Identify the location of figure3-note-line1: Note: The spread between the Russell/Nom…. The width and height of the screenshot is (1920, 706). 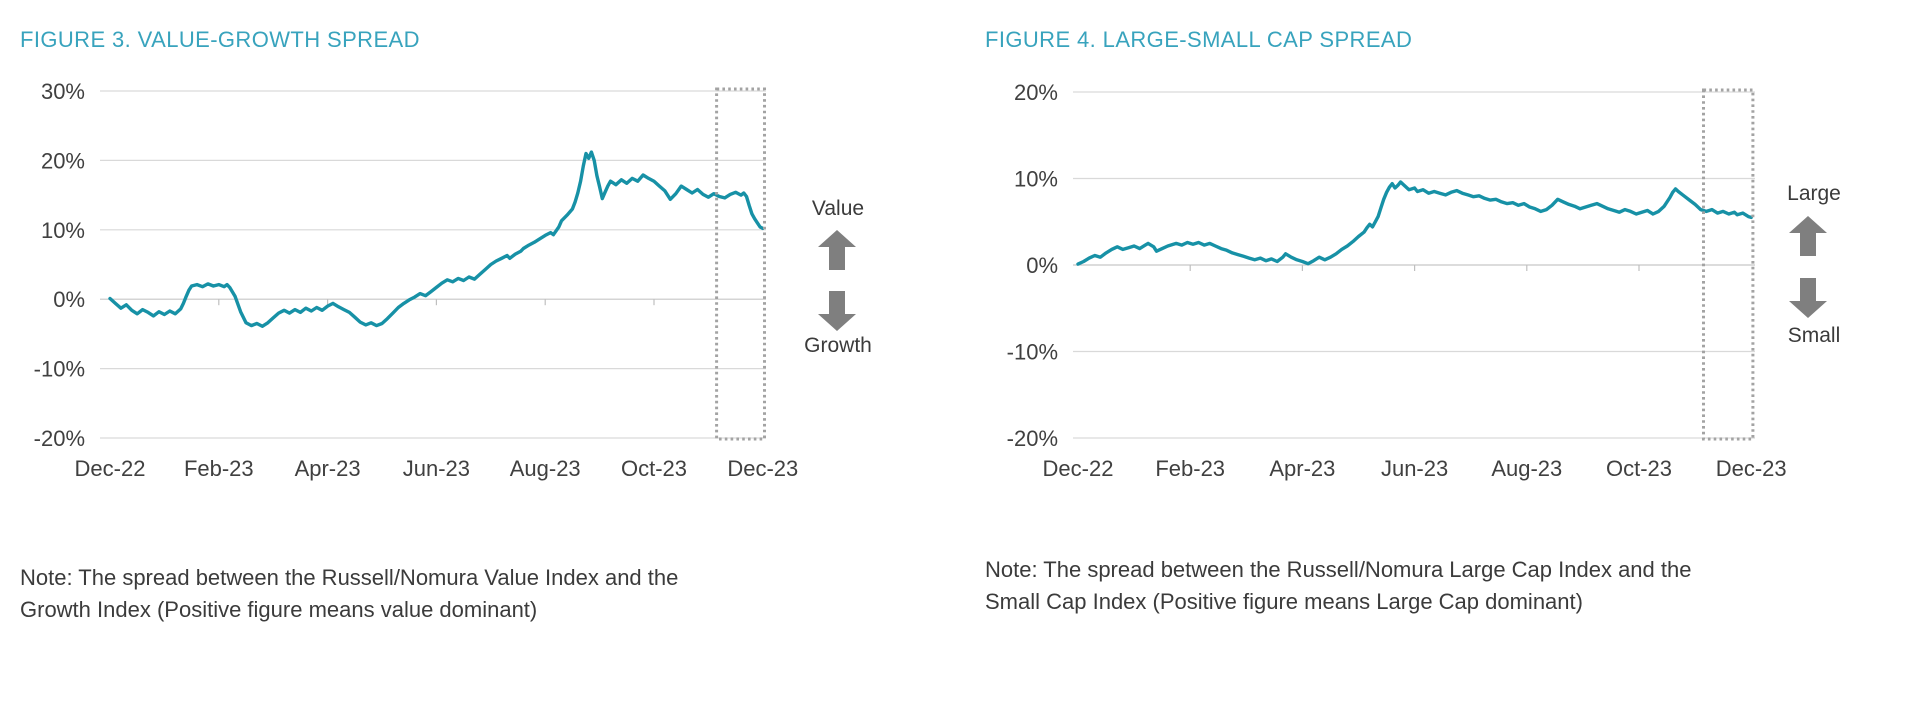
(349, 577).